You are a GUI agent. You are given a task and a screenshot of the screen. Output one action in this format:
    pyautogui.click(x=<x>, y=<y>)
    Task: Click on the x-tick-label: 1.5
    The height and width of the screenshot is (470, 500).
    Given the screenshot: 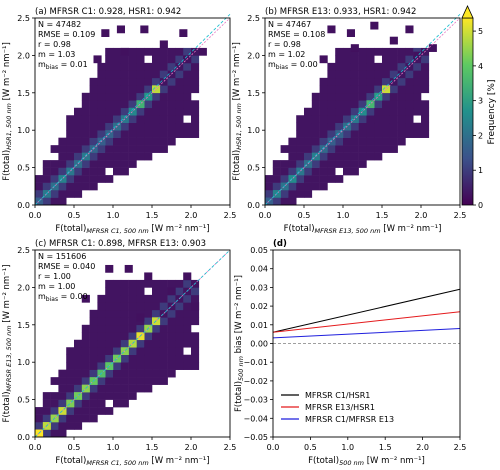 What is the action you would take?
    pyautogui.click(x=152, y=215)
    